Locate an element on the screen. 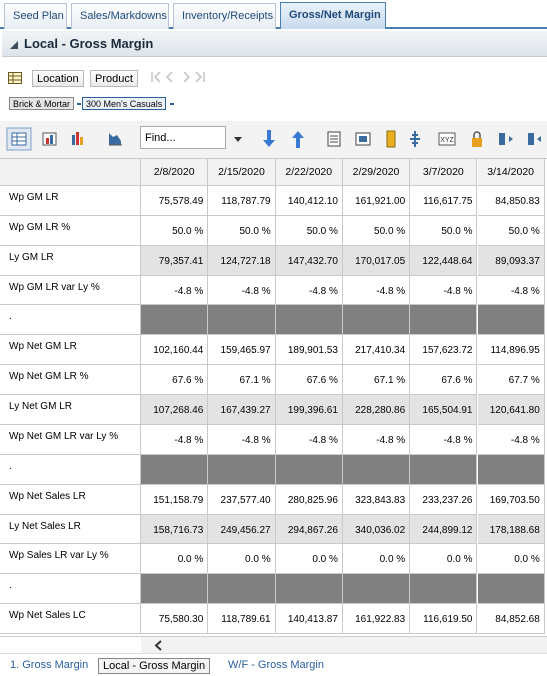  bottom-tab: Local - Gross Margin is located at coordinates (154, 666).